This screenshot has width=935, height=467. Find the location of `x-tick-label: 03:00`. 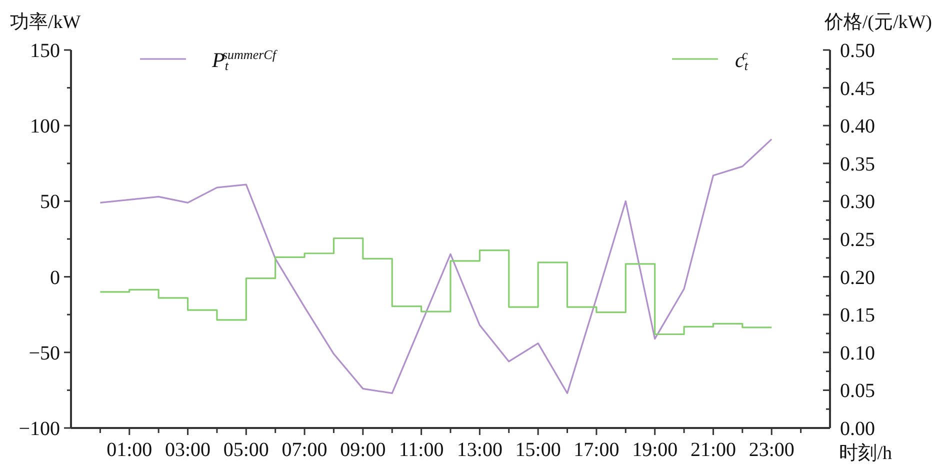

x-tick-label: 03:00 is located at coordinates (187, 450).